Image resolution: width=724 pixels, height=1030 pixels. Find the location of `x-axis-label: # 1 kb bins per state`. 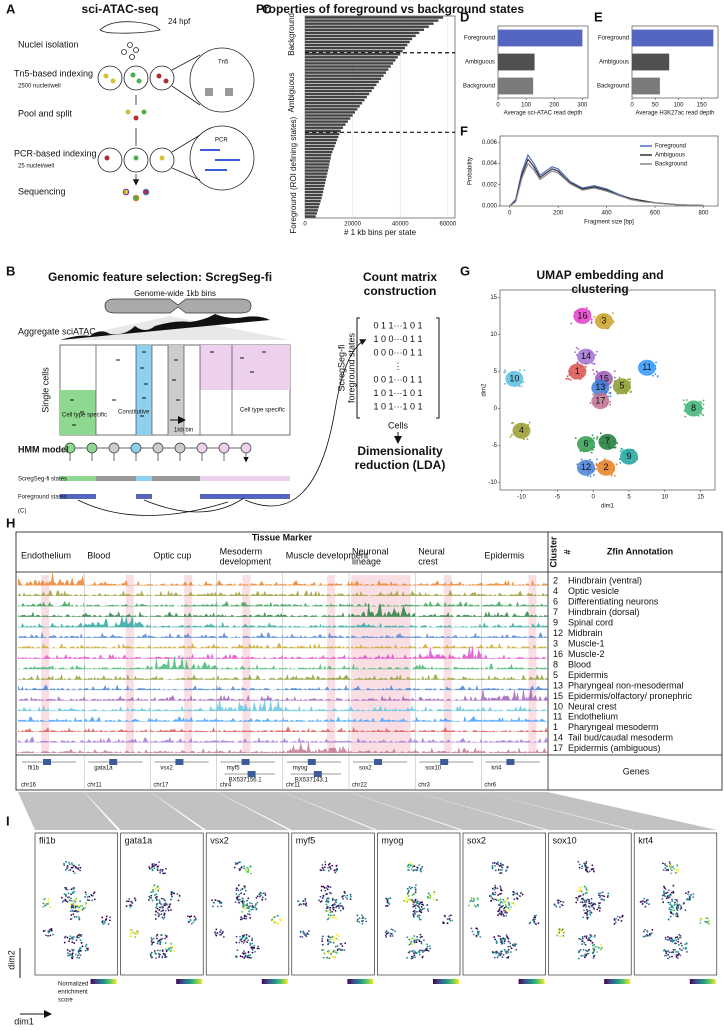

x-axis-label: # 1 kb bins per state is located at coordinates (380, 232).